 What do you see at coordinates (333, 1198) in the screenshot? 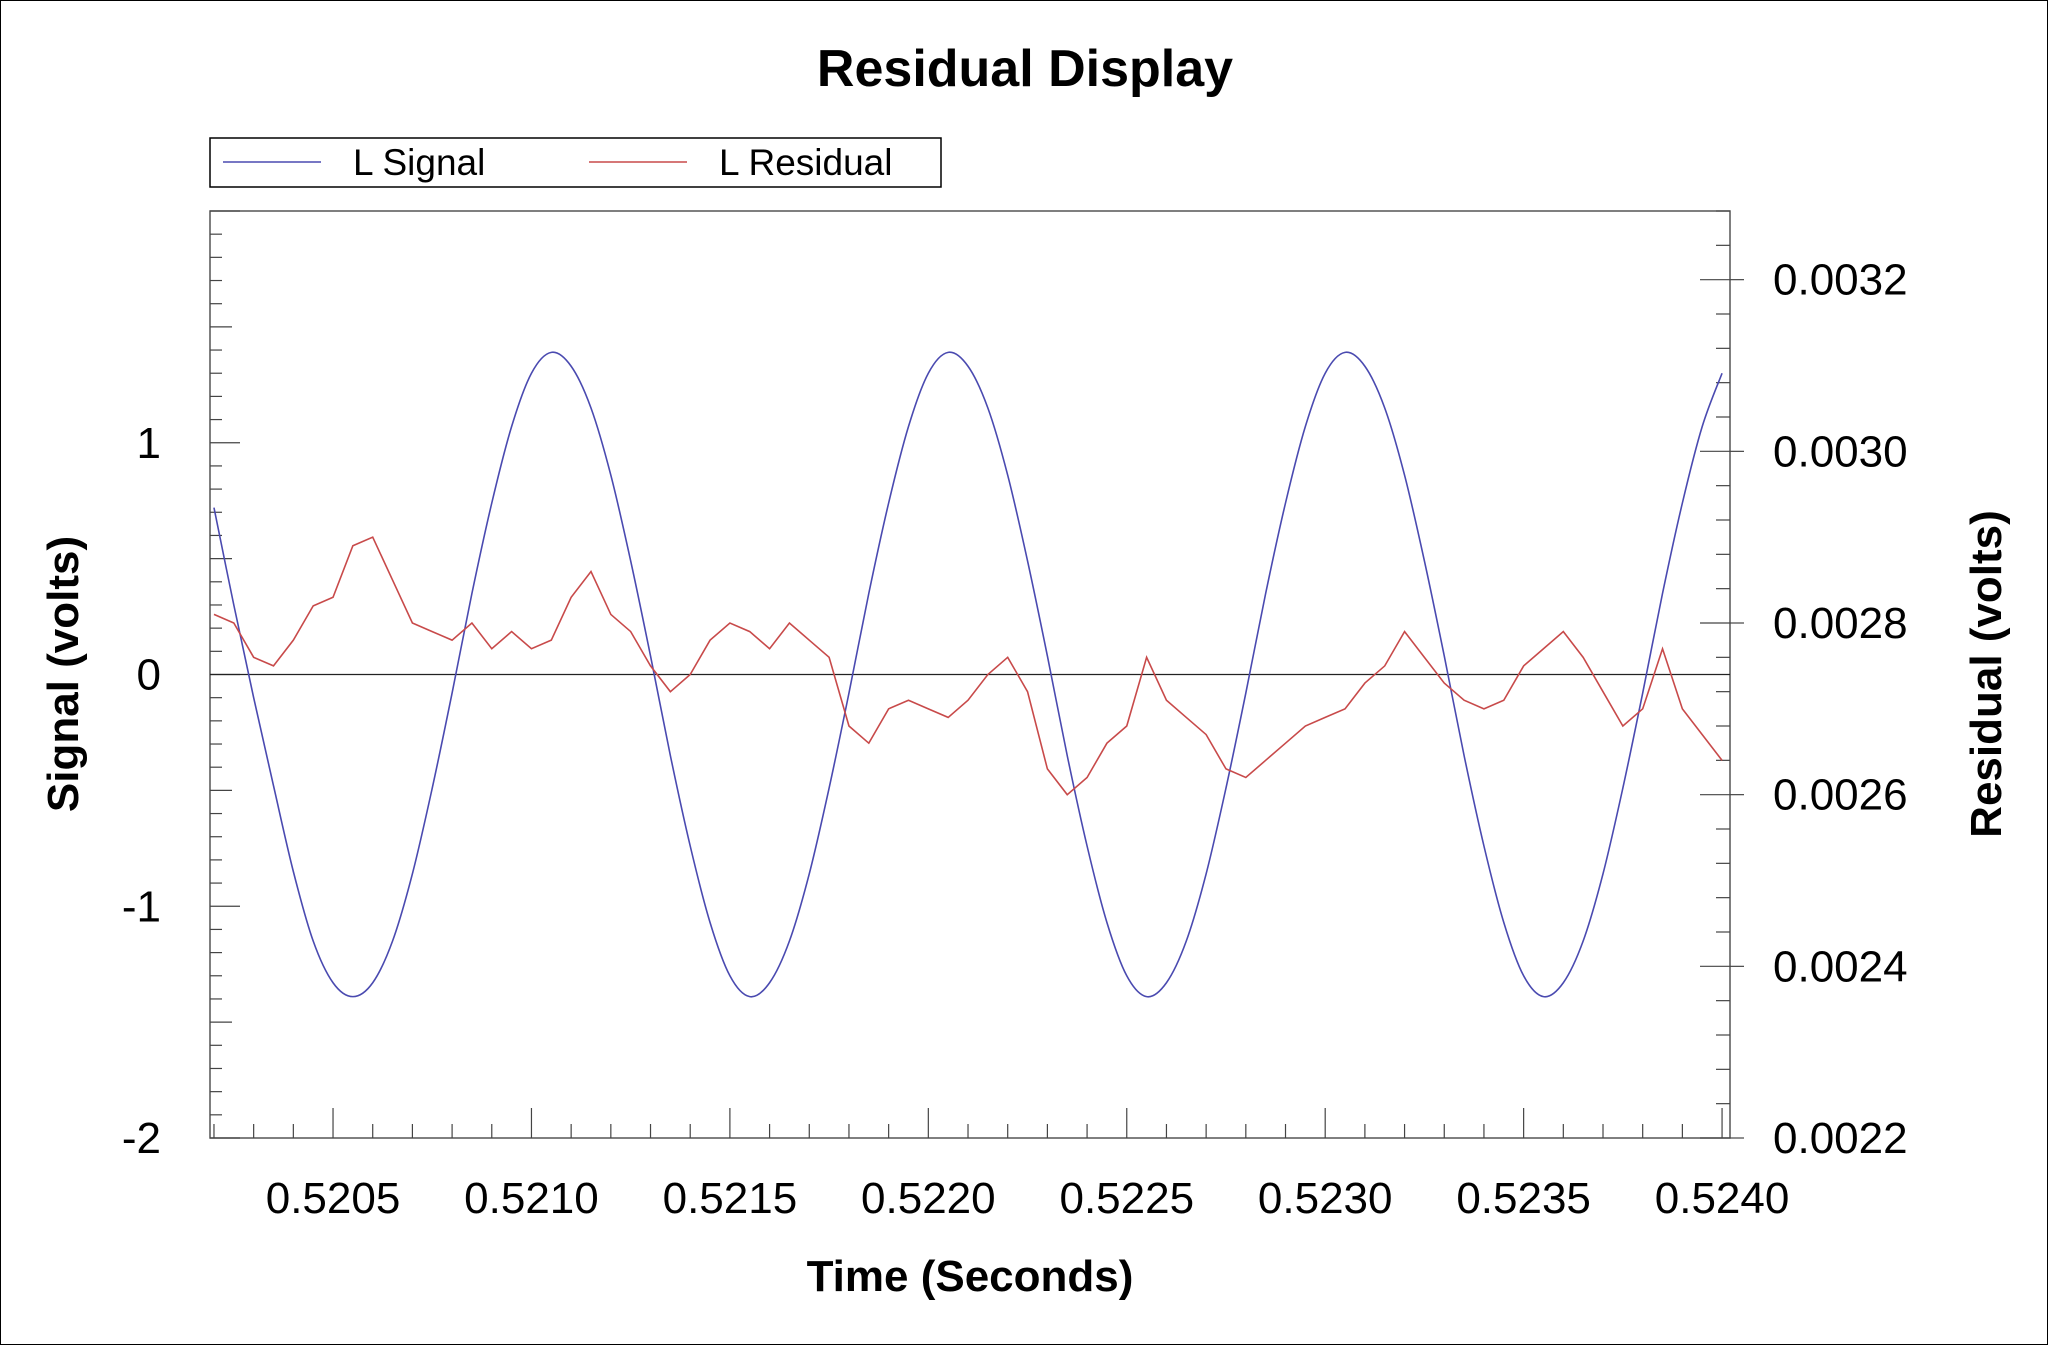
I see `x-tick-label: 0.5205` at bounding box center [333, 1198].